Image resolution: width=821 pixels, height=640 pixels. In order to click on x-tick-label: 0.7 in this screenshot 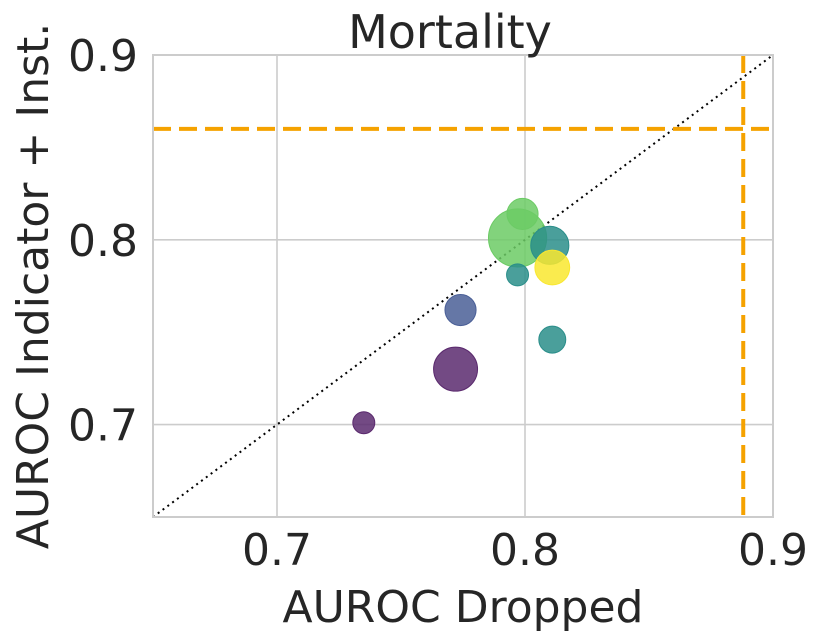, I will do `click(277, 550)`.